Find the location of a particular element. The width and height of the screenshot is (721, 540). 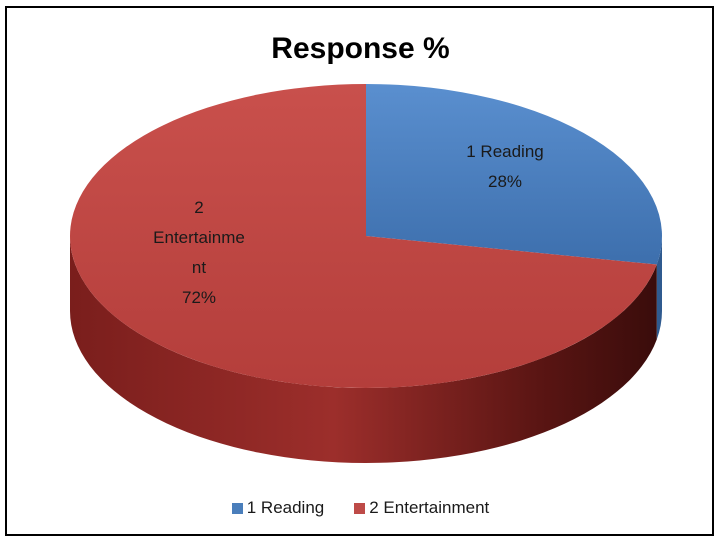

chart-title: Response % is located at coordinates (360, 48).